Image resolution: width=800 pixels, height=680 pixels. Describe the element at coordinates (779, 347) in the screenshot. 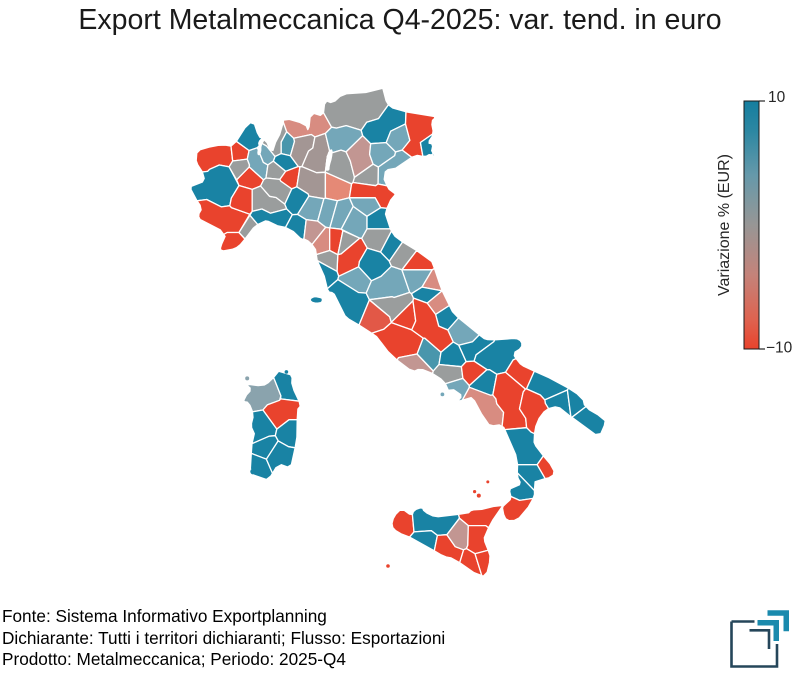

I see `svg-text: −10` at that location.